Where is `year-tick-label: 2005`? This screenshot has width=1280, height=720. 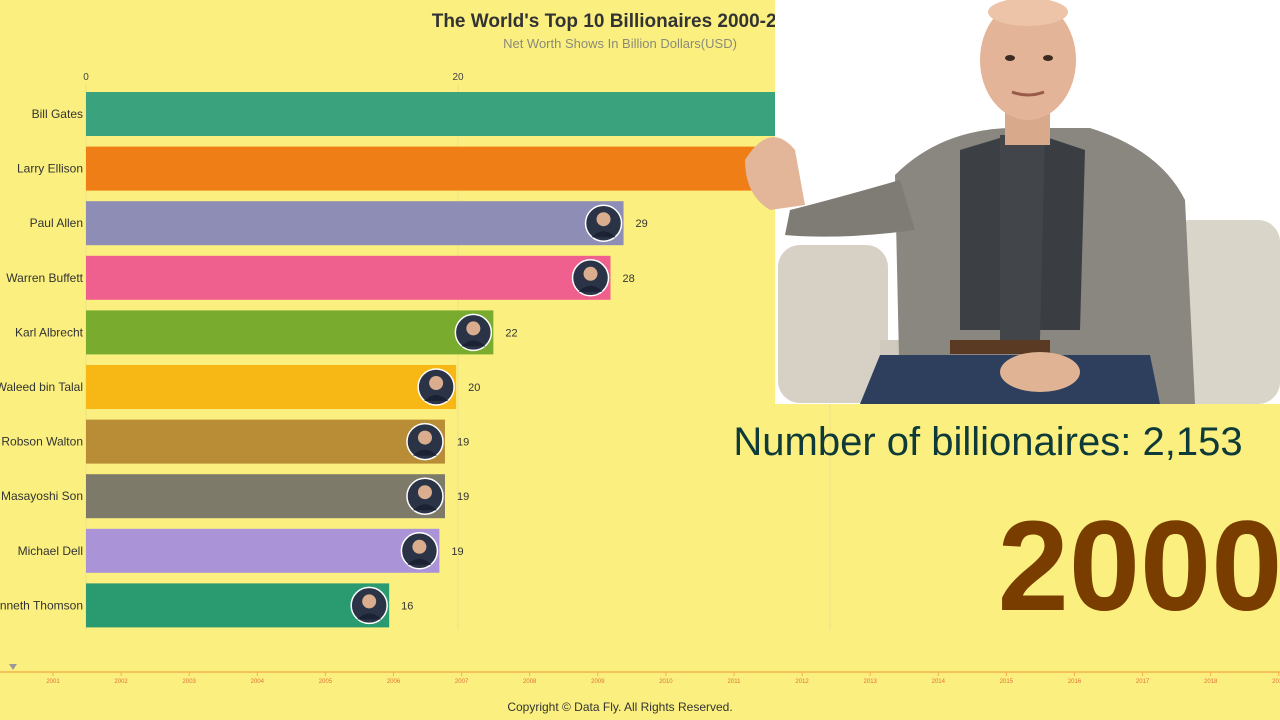 year-tick-label: 2005 is located at coordinates (326, 682).